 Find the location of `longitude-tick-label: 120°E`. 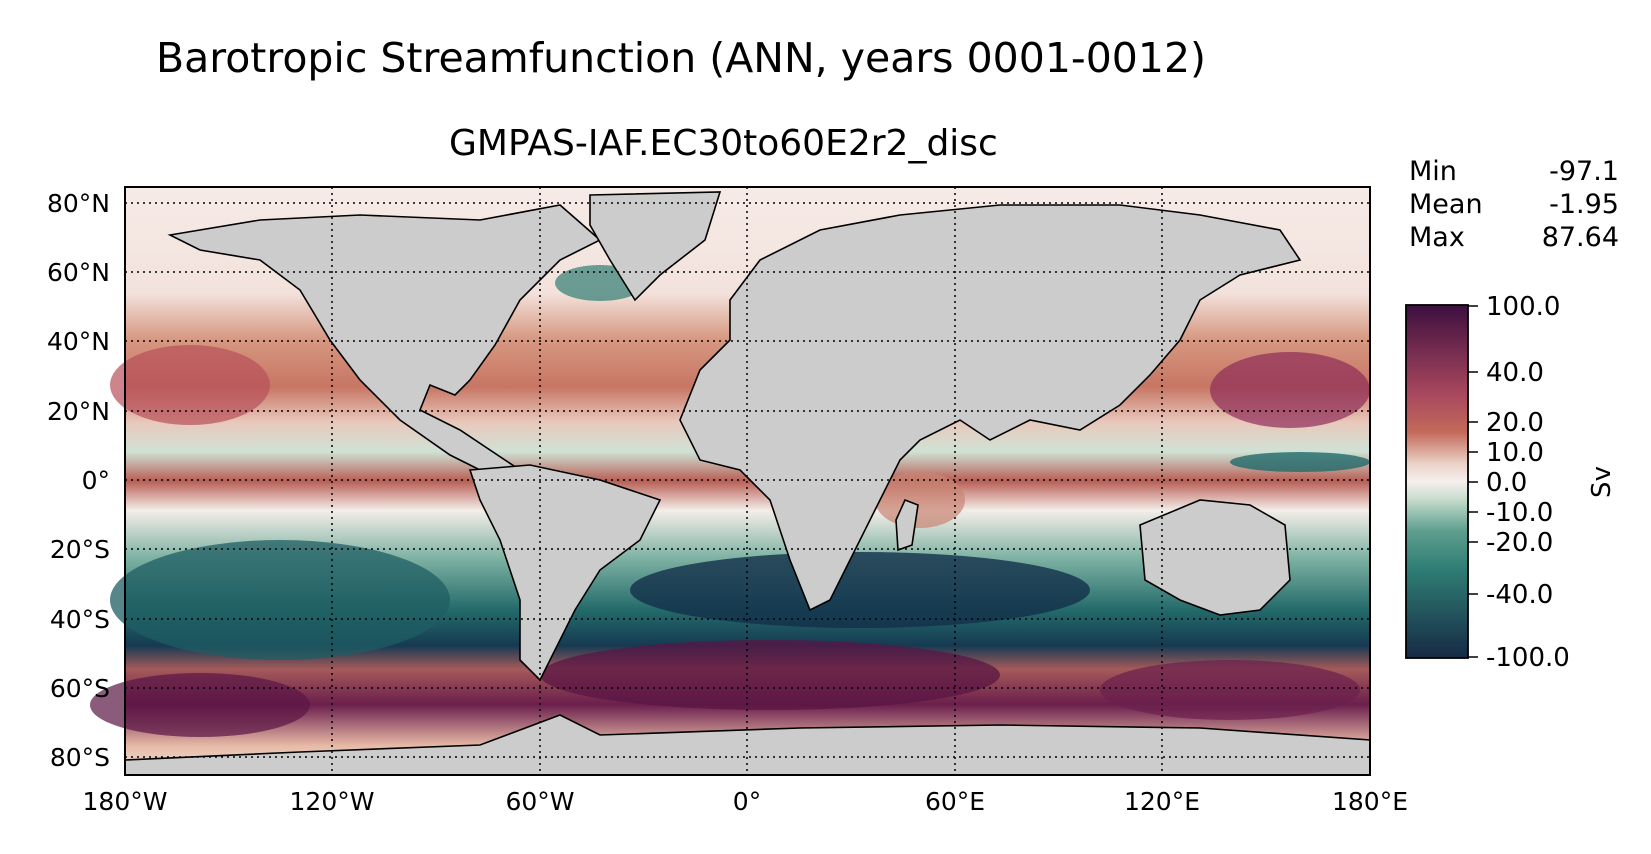

longitude-tick-label: 120°E is located at coordinates (1162, 801).